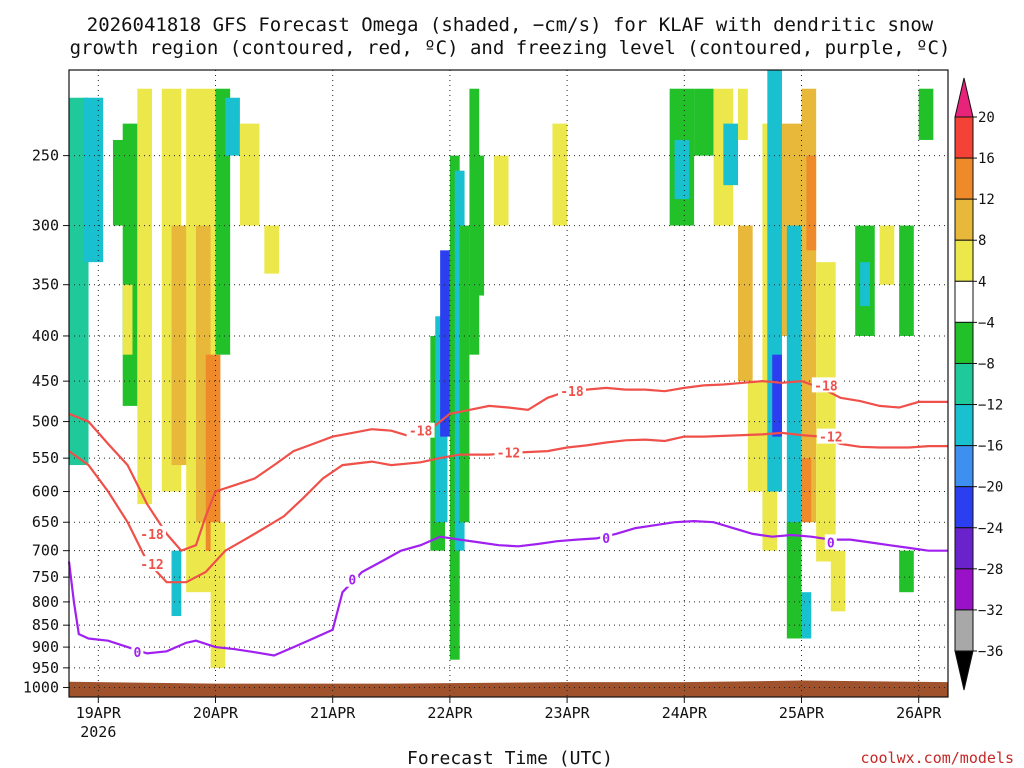 The height and width of the screenshot is (768, 1024). What do you see at coordinates (45, 336) in the screenshot?
I see `y-tick-label-400: 400` at bounding box center [45, 336].